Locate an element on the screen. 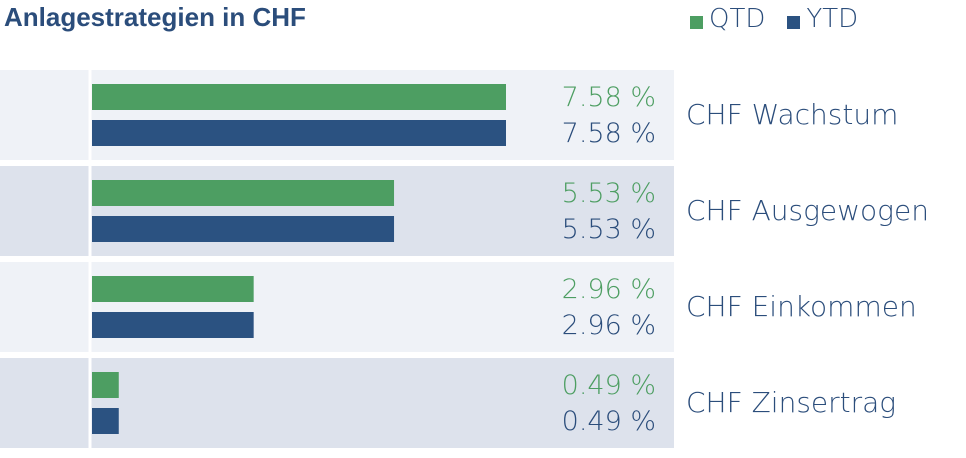 This screenshot has height=458, width=966. legend-swatch-qtd is located at coordinates (696, 22).